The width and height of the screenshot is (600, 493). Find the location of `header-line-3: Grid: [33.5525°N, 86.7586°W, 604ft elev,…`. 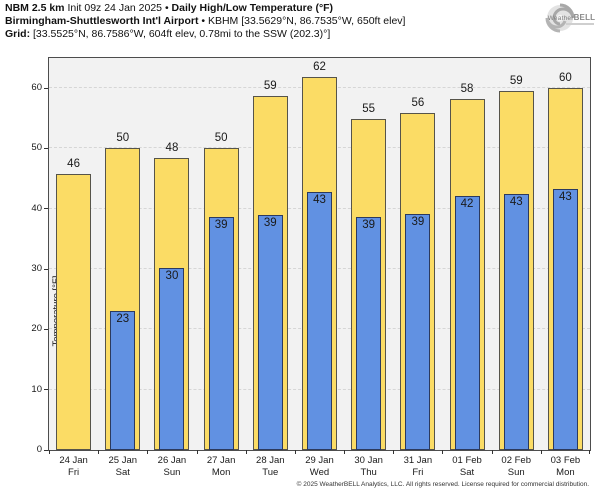

header-line-3: Grid: [33.5525°N, 86.7586°W, 604ft elev,… is located at coordinates (205, 34).